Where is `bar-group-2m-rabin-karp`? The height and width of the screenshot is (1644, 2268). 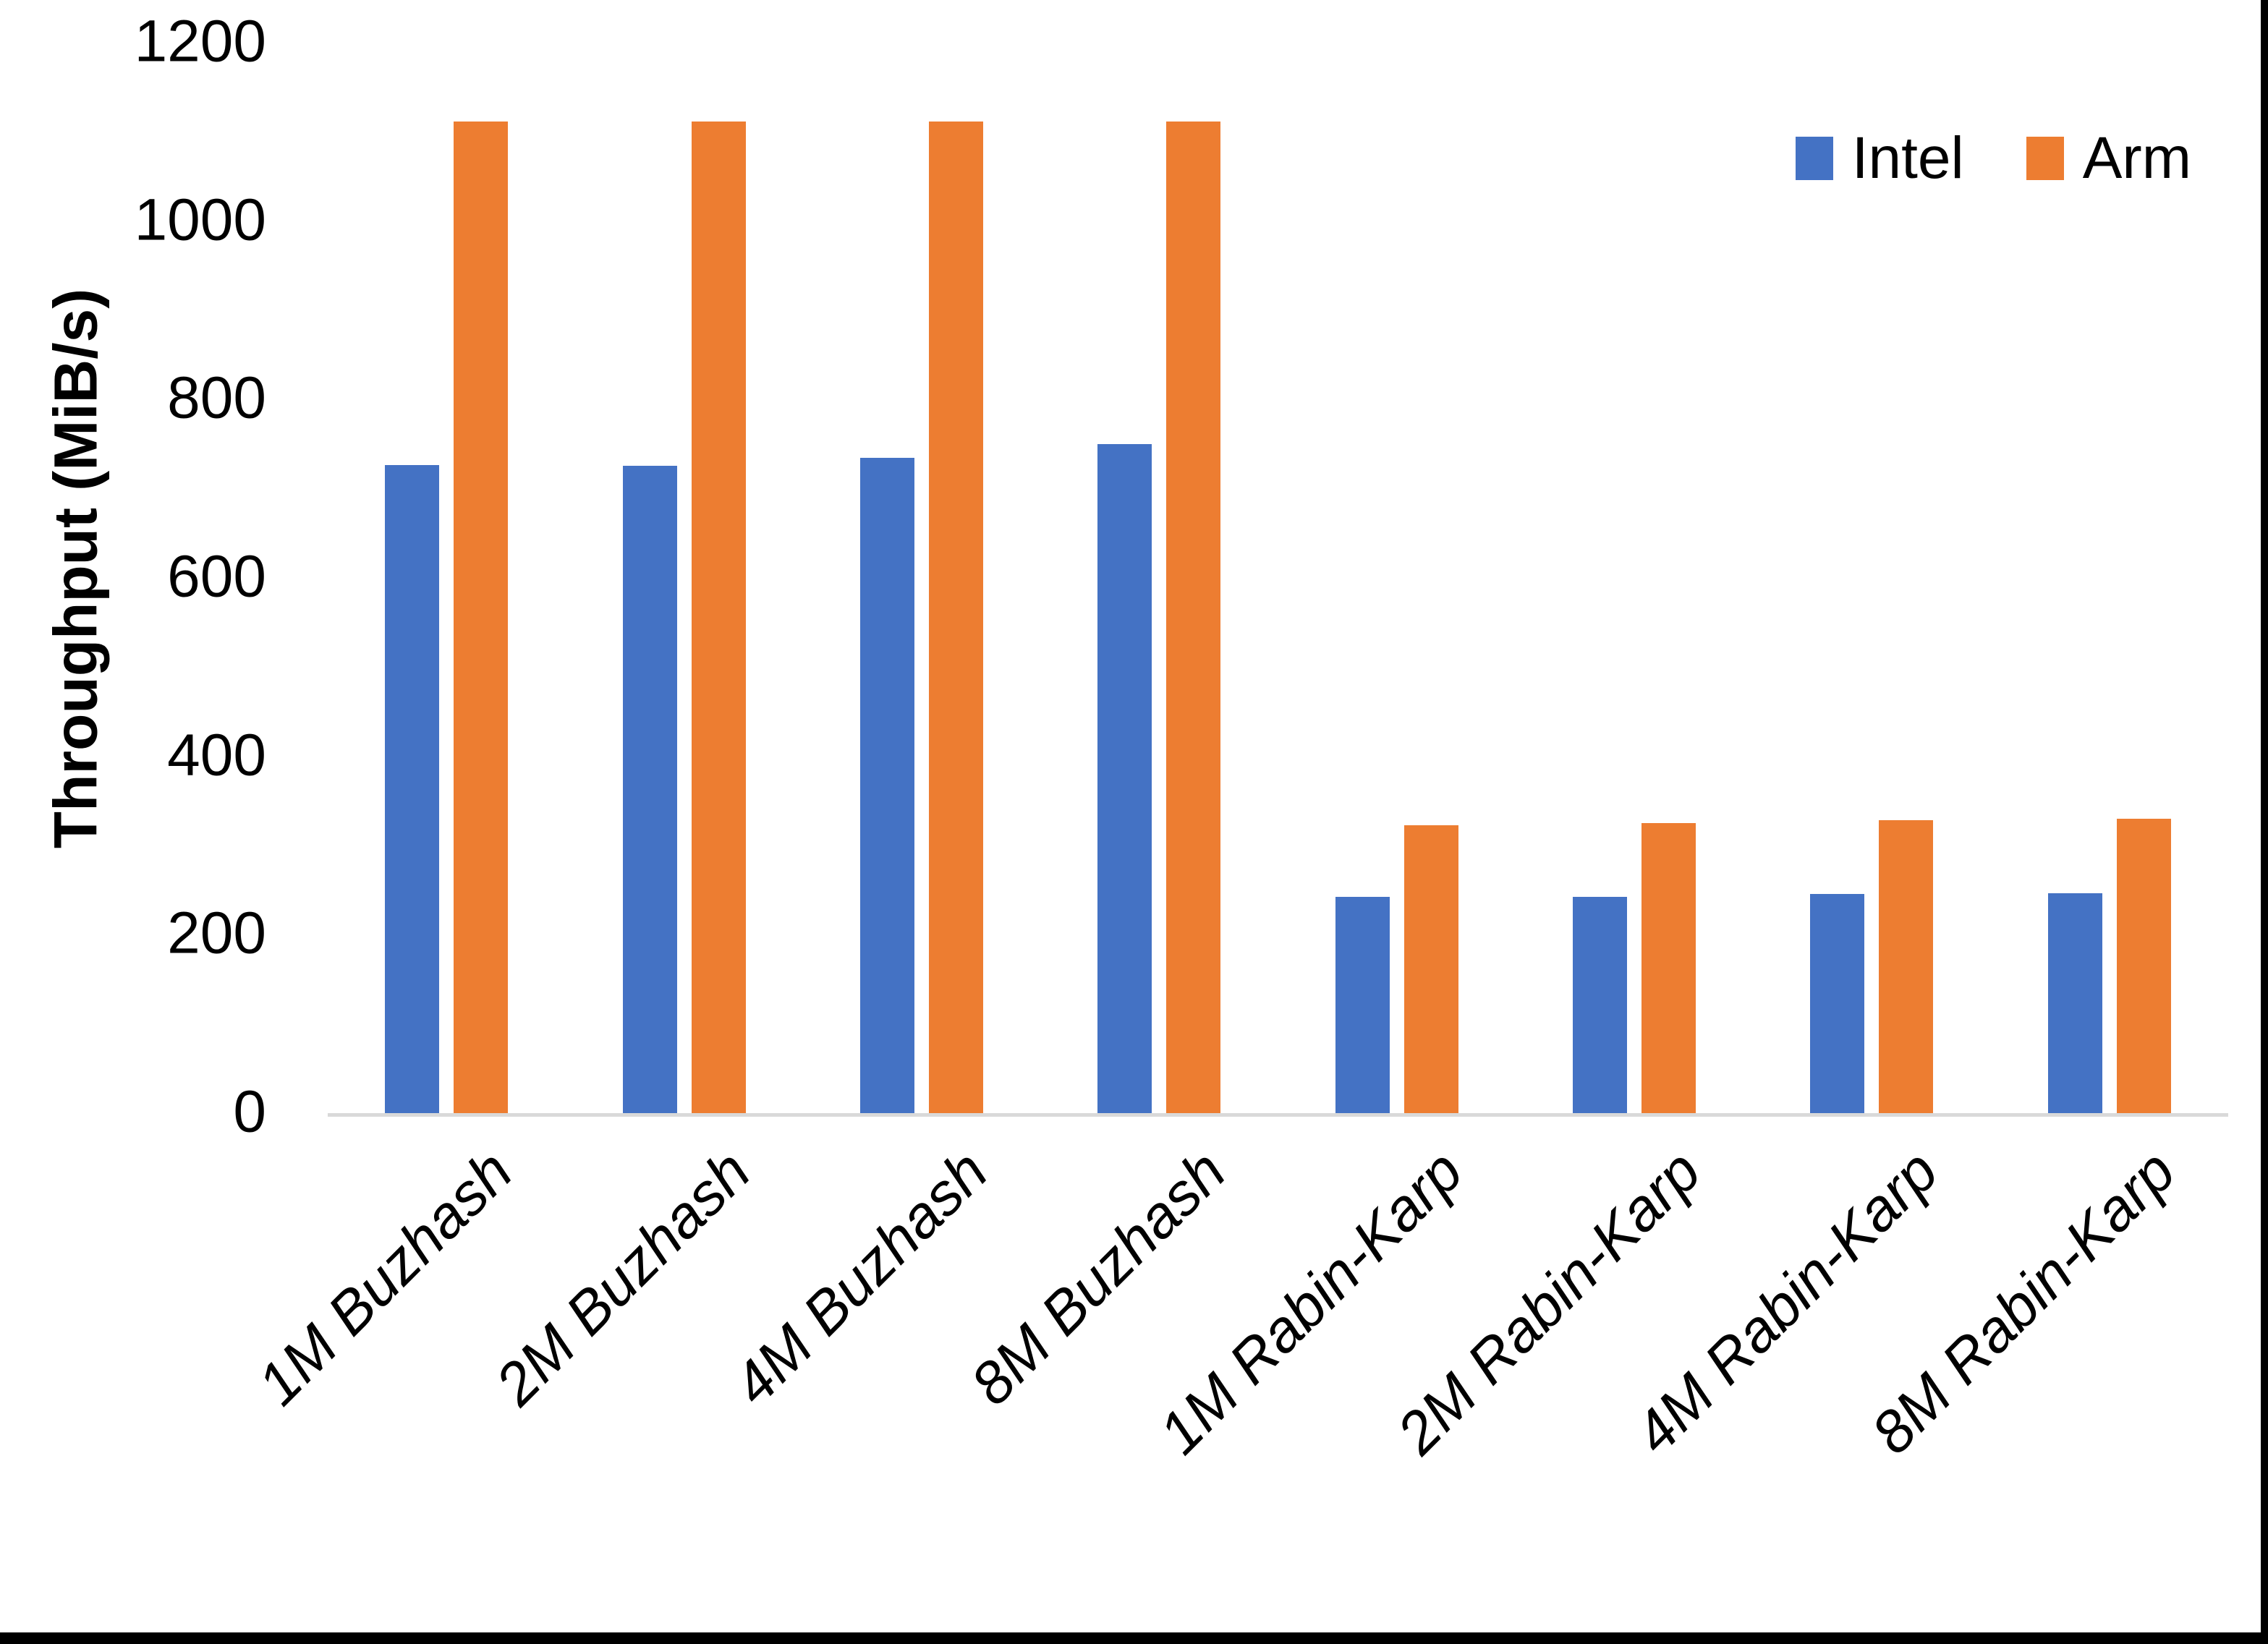
bar-group-2m-rabin-karp is located at coordinates (1634, 579).